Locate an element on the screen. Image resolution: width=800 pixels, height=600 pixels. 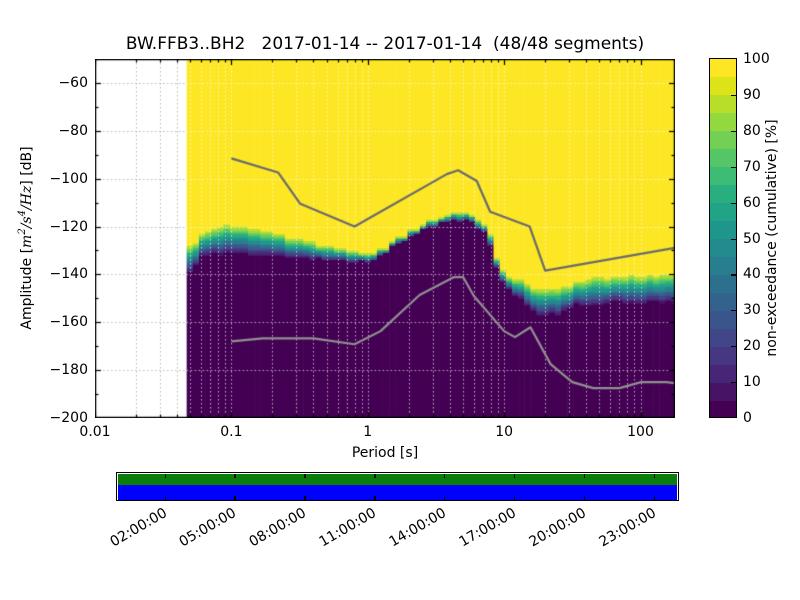
colorbar-tick-label: 10 is located at coordinates (752, 382).